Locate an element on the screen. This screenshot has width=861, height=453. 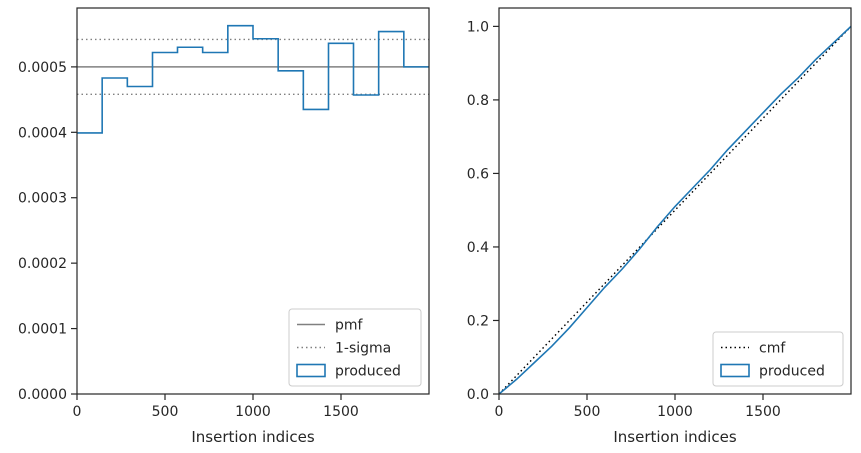
y-tick-label: 0.2 is located at coordinates (478, 321).